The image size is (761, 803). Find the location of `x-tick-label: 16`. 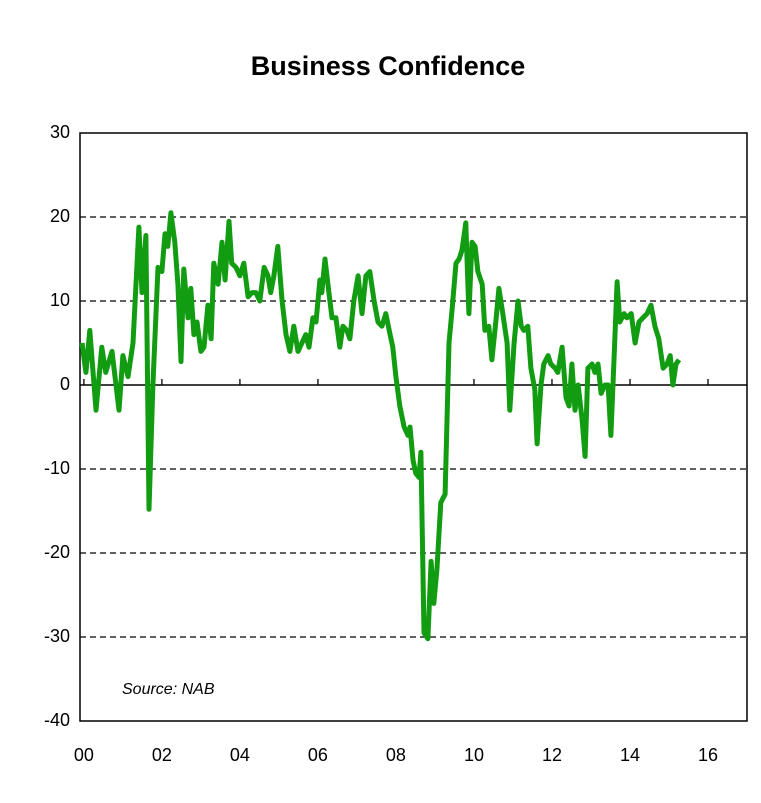

x-tick-label: 16 is located at coordinates (708, 755).